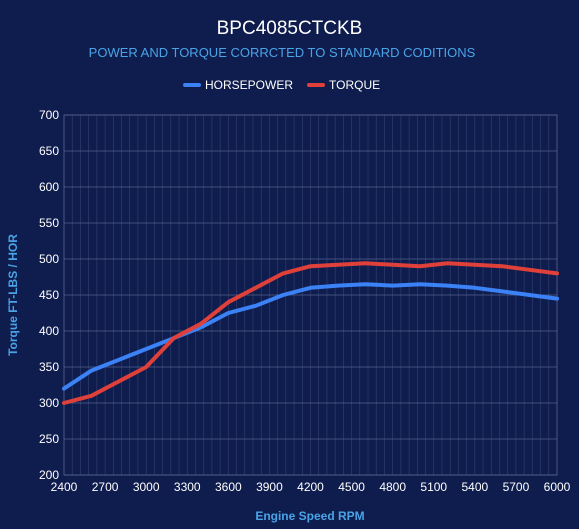 Image resolution: width=579 pixels, height=529 pixels. What do you see at coordinates (187, 487) in the screenshot?
I see `x-tick-label: 3300` at bounding box center [187, 487].